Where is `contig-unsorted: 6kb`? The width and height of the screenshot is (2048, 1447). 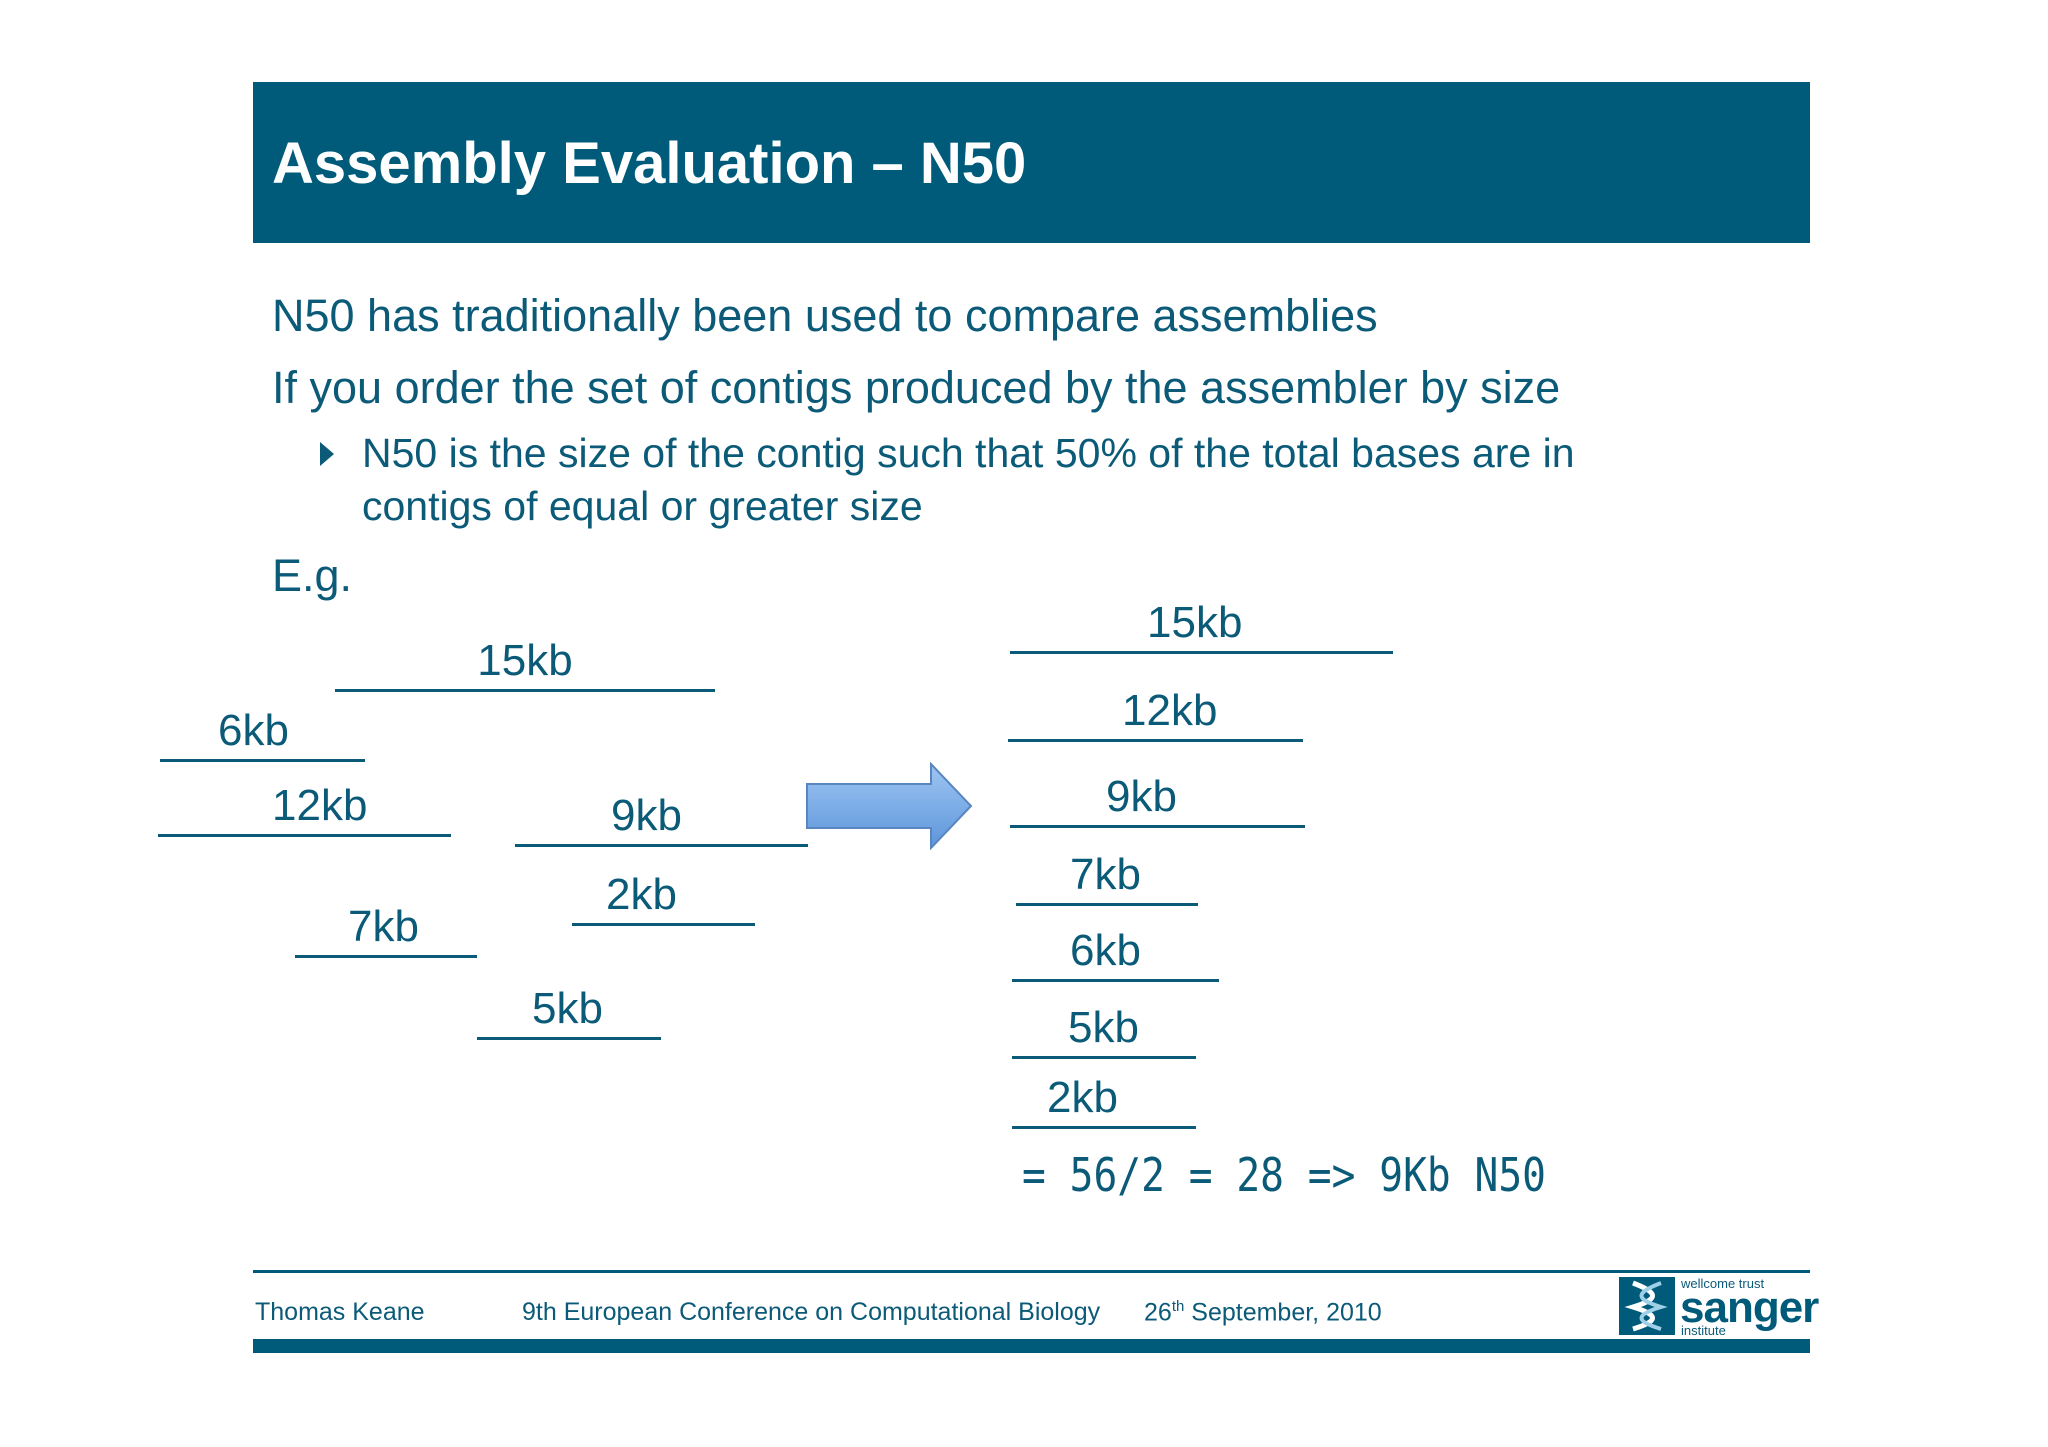 contig-unsorted: 6kb is located at coordinates (262, 731).